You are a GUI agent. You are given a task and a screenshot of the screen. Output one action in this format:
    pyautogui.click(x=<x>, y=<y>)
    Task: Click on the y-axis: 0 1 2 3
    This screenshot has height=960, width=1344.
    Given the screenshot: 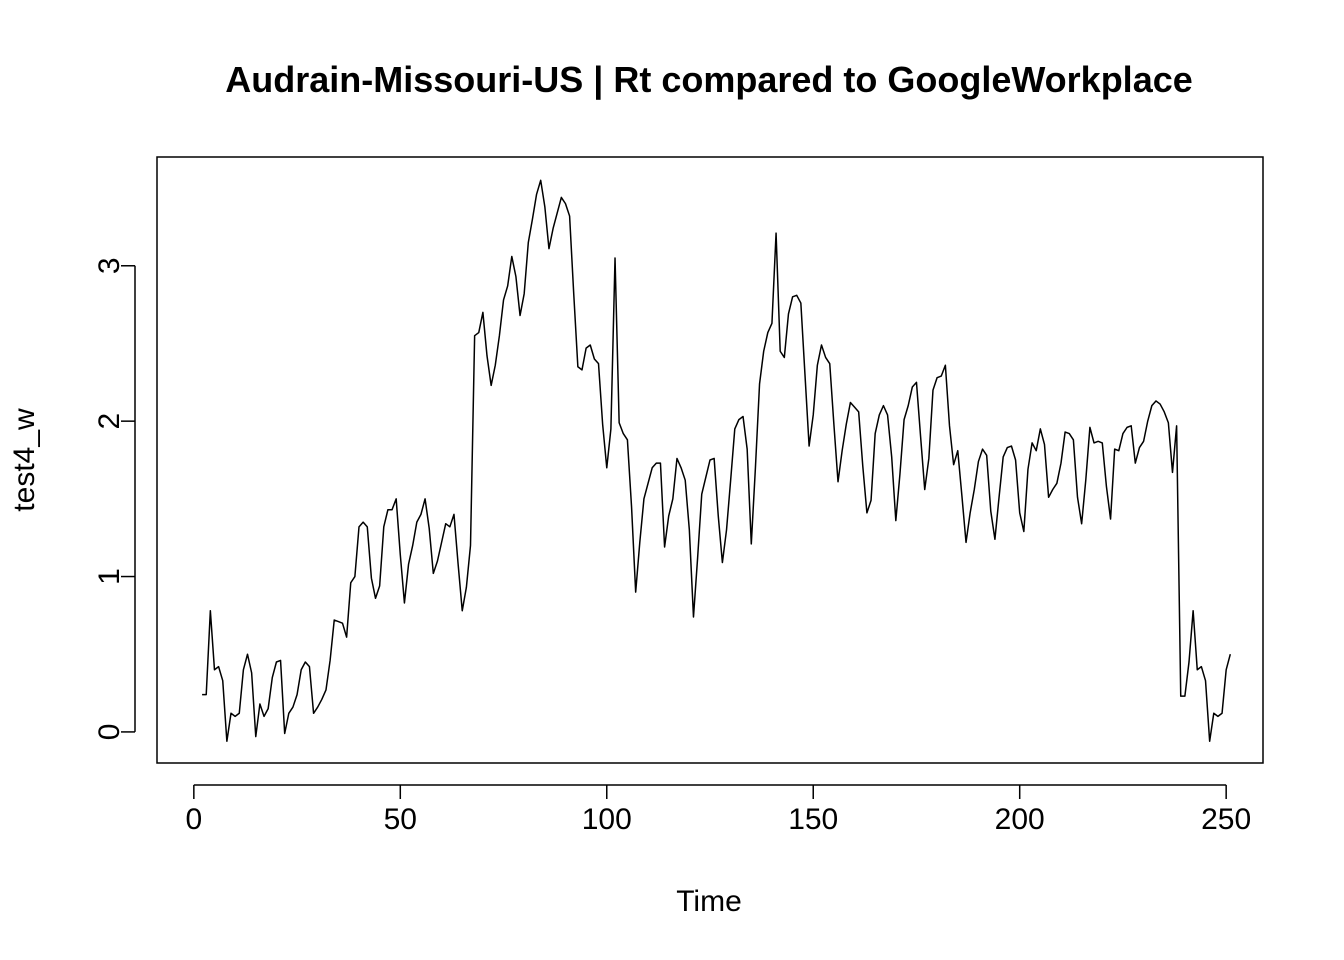 What is the action you would take?
    pyautogui.click(x=114, y=499)
    